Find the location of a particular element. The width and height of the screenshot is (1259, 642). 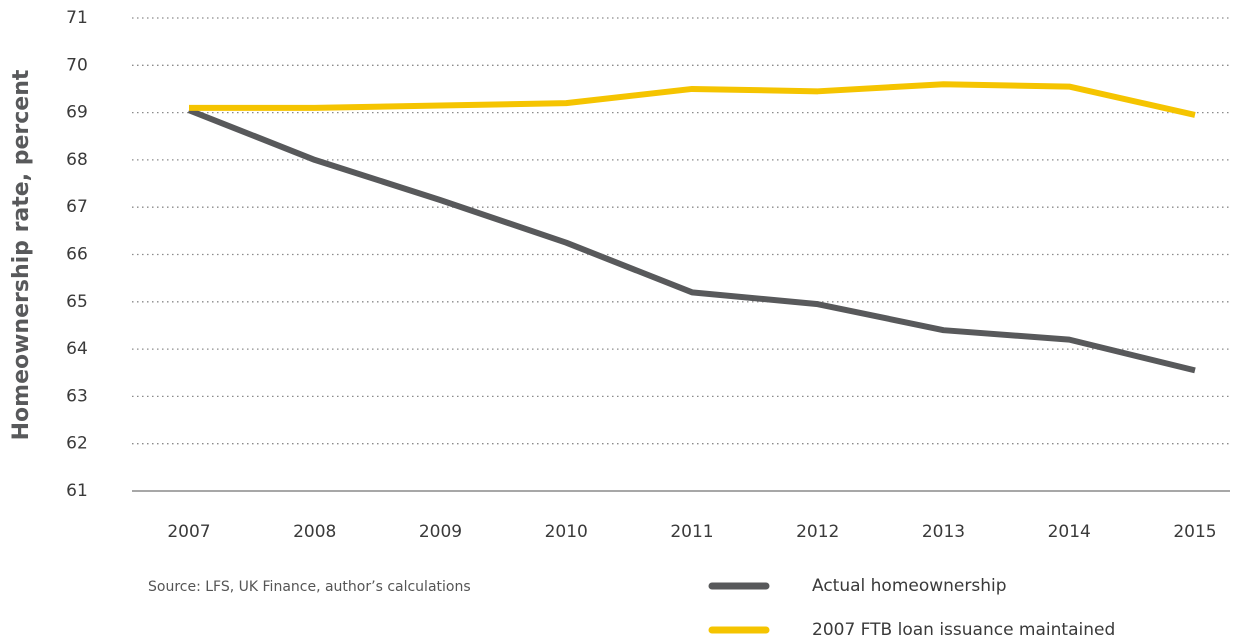

legend-label: Actual homeownership is located at coordinates (909, 586).